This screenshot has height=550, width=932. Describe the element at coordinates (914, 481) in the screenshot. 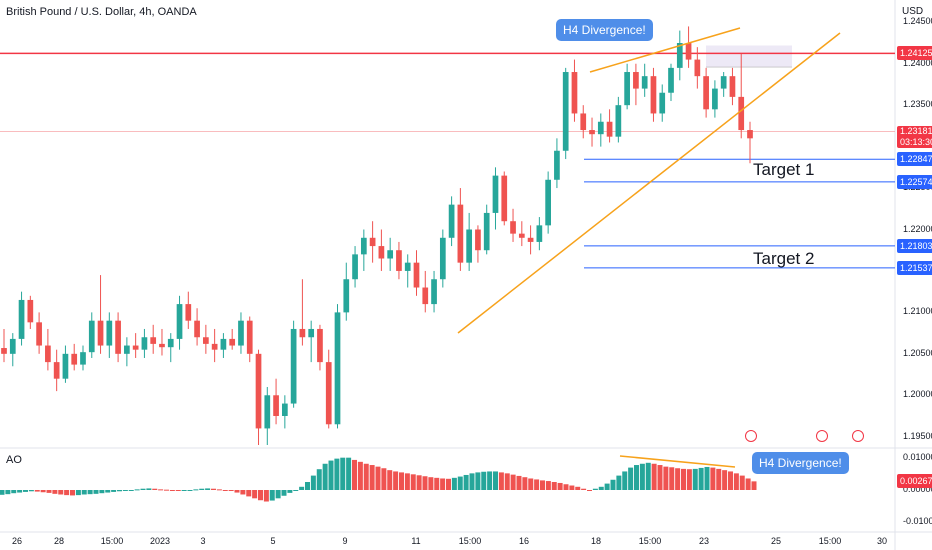

I see `ao-last-value-tag: 0.00267` at that location.